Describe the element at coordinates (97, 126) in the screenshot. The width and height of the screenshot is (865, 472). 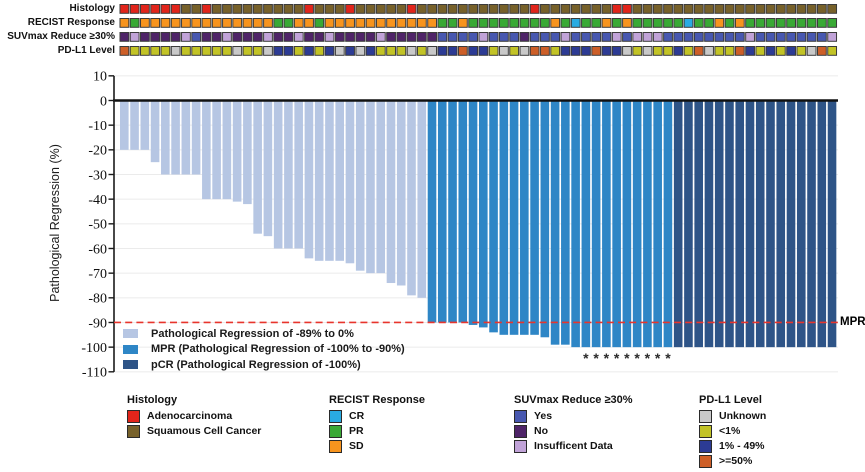
I see `y-tick-label: -10` at that location.